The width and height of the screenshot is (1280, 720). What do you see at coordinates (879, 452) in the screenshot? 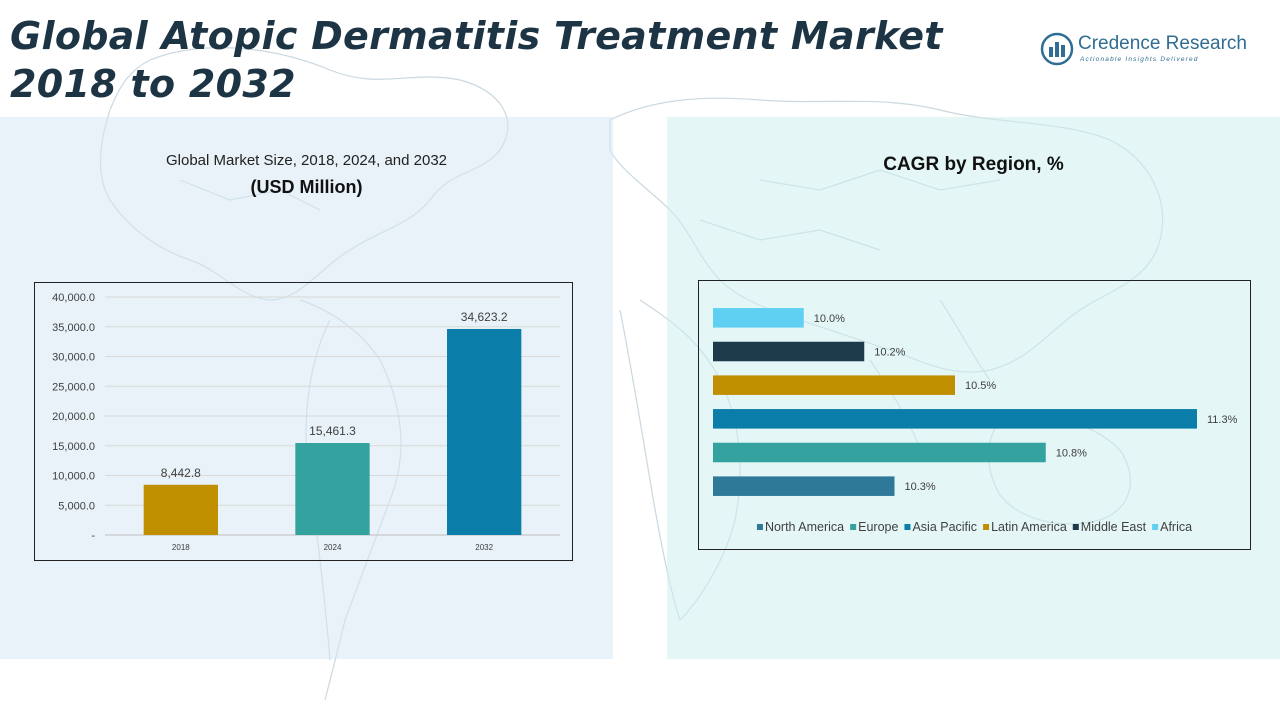
I see `hbar-europe` at bounding box center [879, 452].